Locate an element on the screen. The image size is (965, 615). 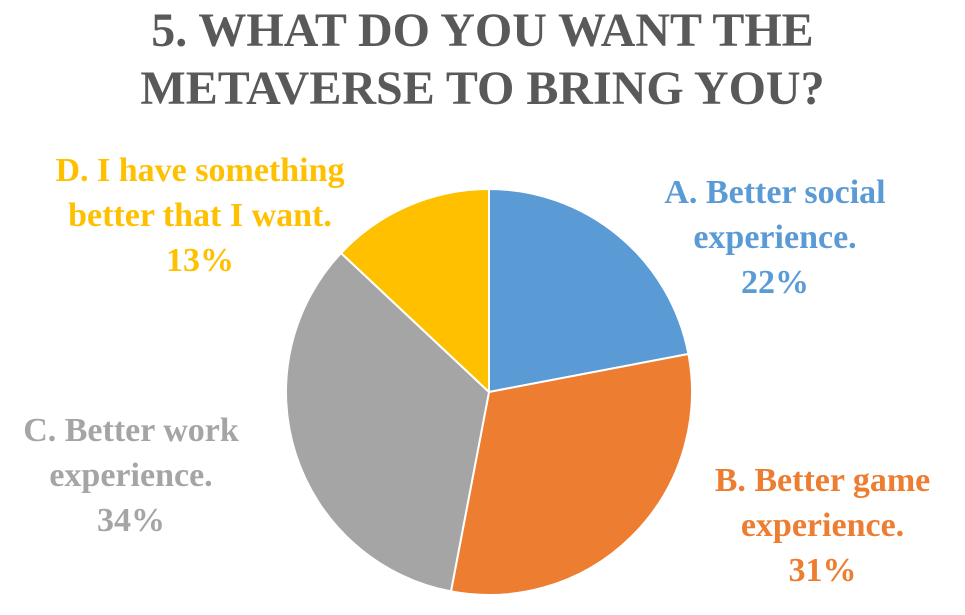
data-label-b: B. Better game experience. 31% is located at coordinates (822, 525).